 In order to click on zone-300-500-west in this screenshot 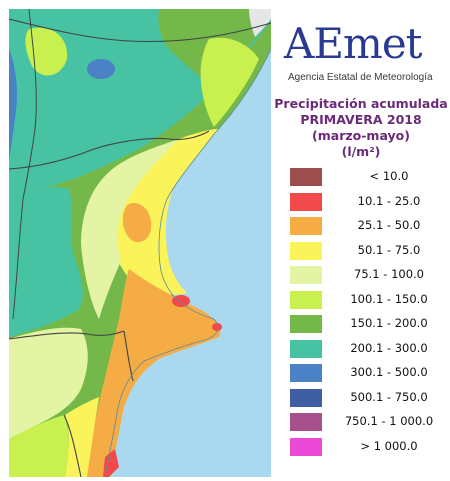, I will do `click(13, 104)`.